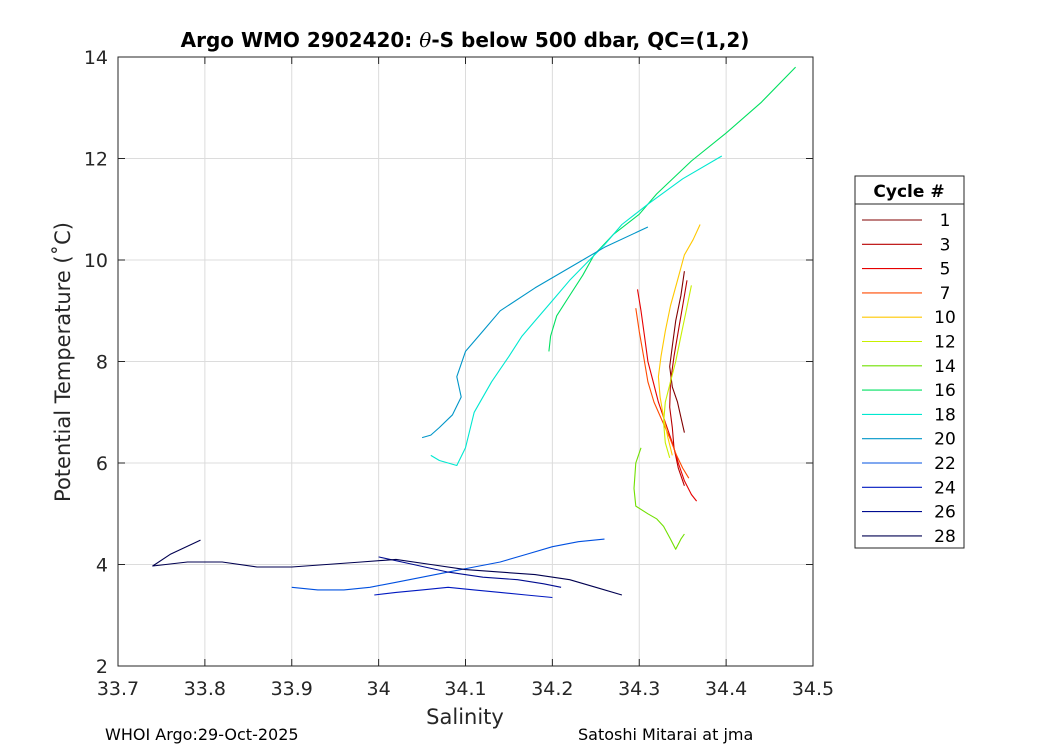 This screenshot has width=1050, height=750. What do you see at coordinates (639, 689) in the screenshot?
I see `x-tick-label: 34.3` at bounding box center [639, 689].